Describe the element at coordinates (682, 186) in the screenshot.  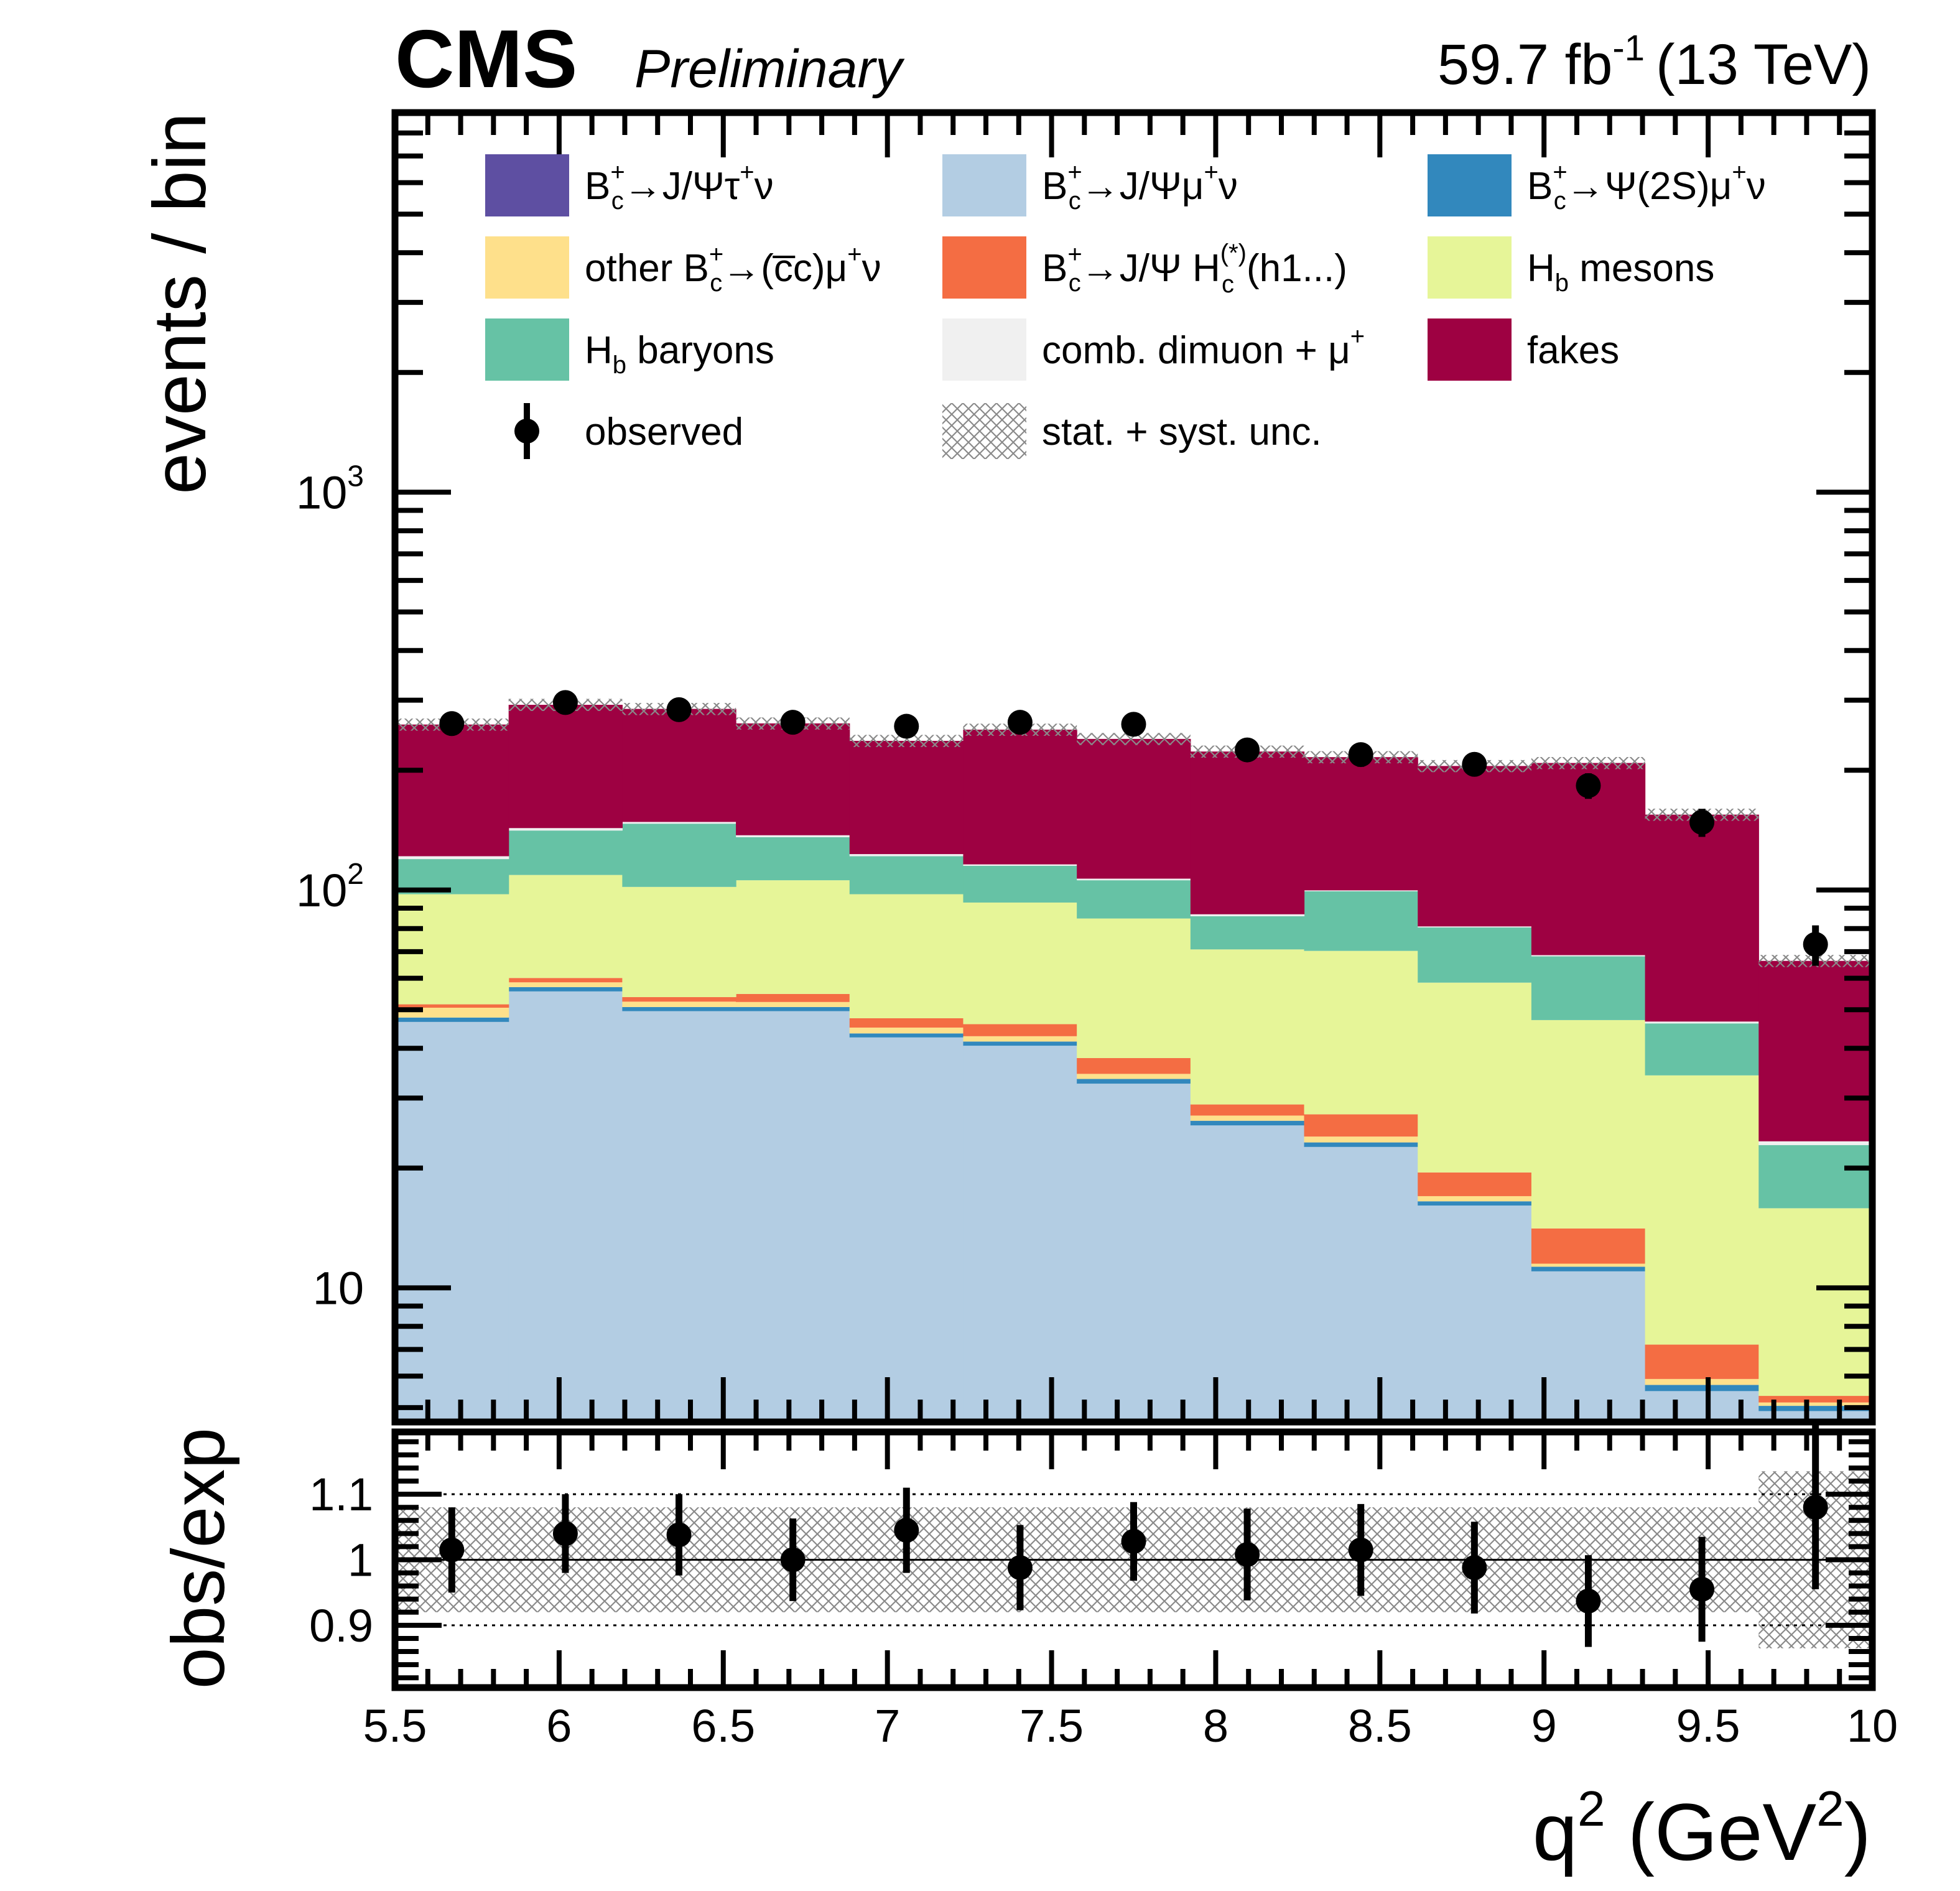
I see `legend-label-text: →J/Ψτ` at that location.